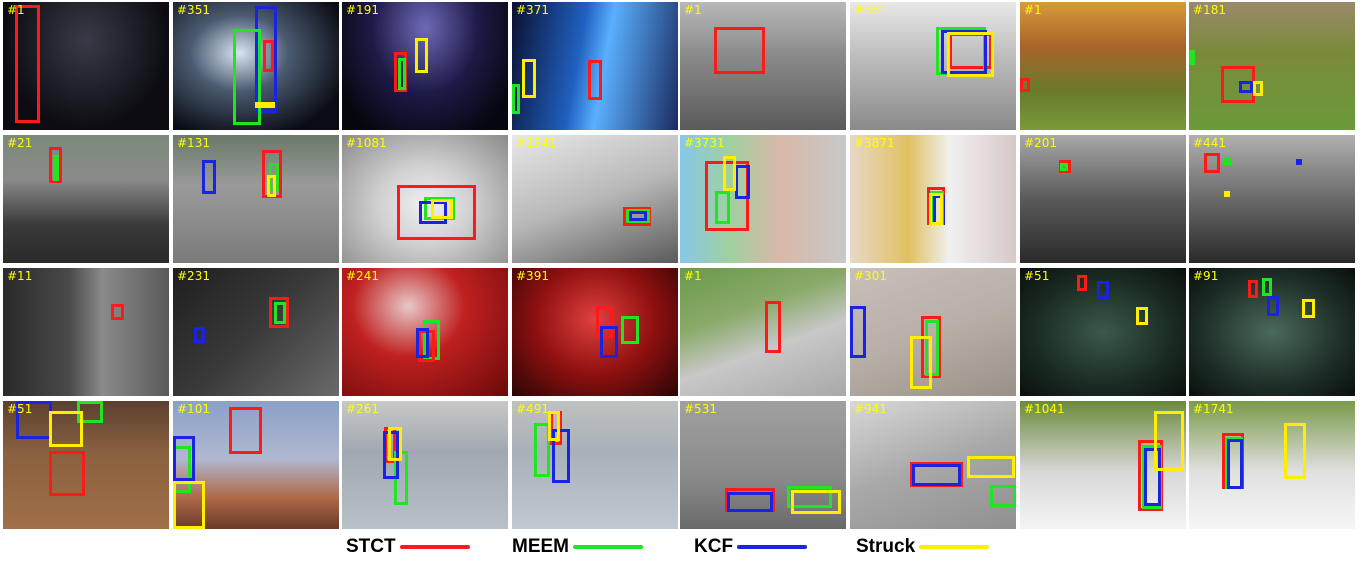 The image size is (1362, 562). I want to click on frame-number: #1741, so click(1213, 409).